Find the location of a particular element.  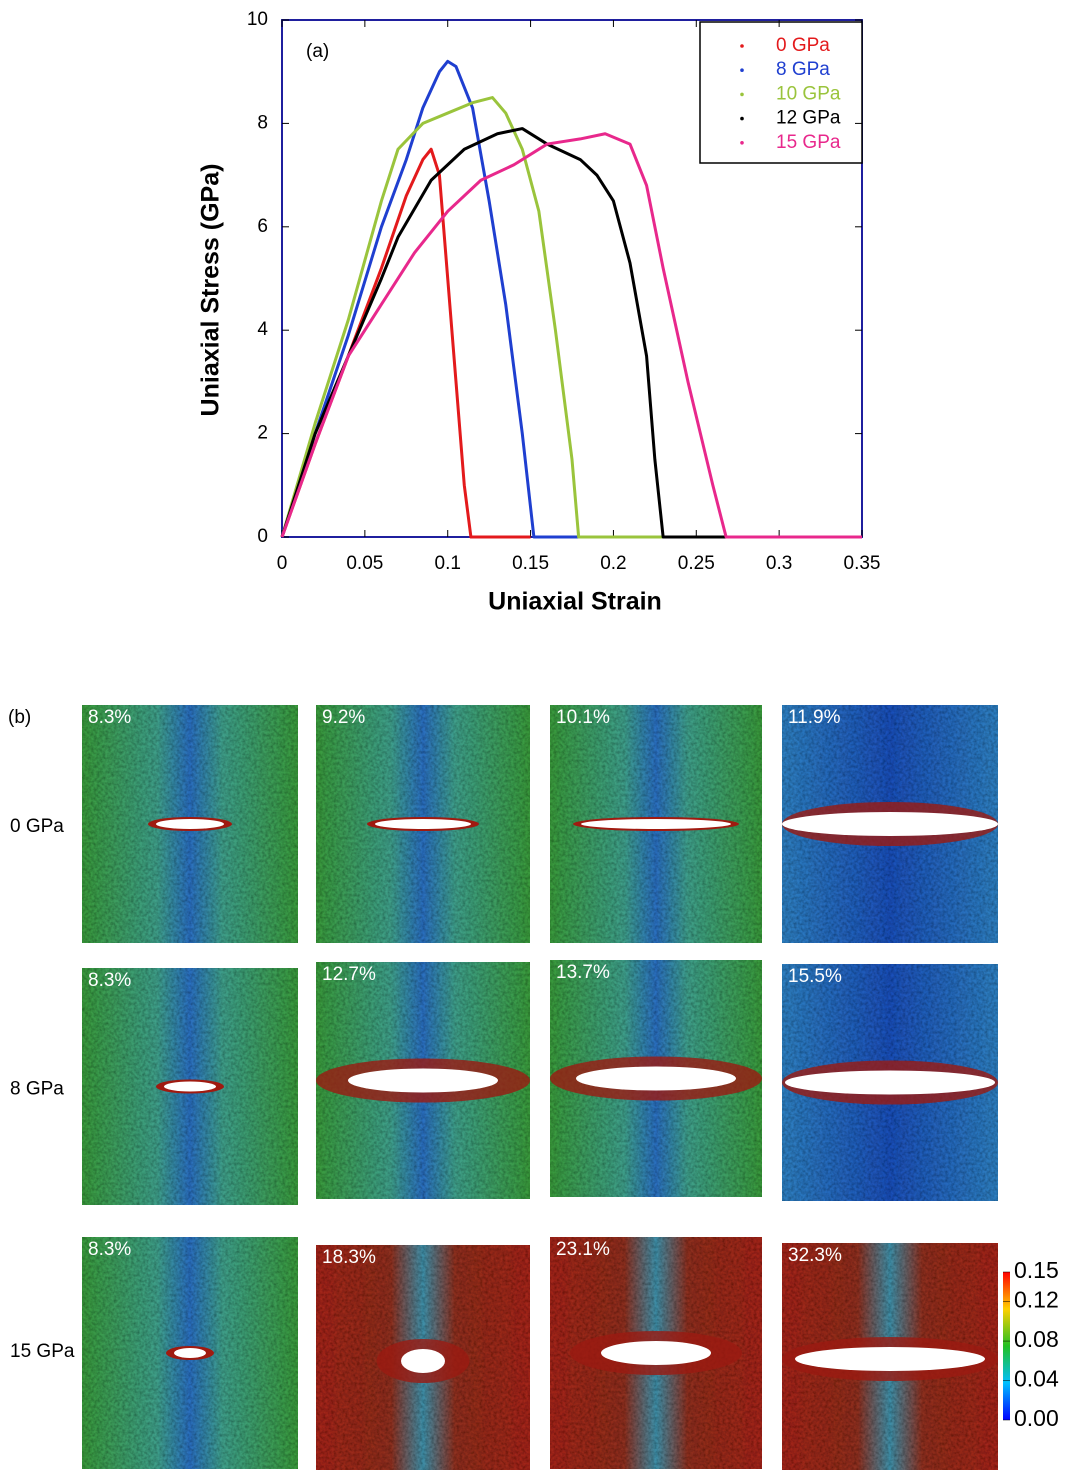

x-tick-label: 0.15 is located at coordinates (530, 563).